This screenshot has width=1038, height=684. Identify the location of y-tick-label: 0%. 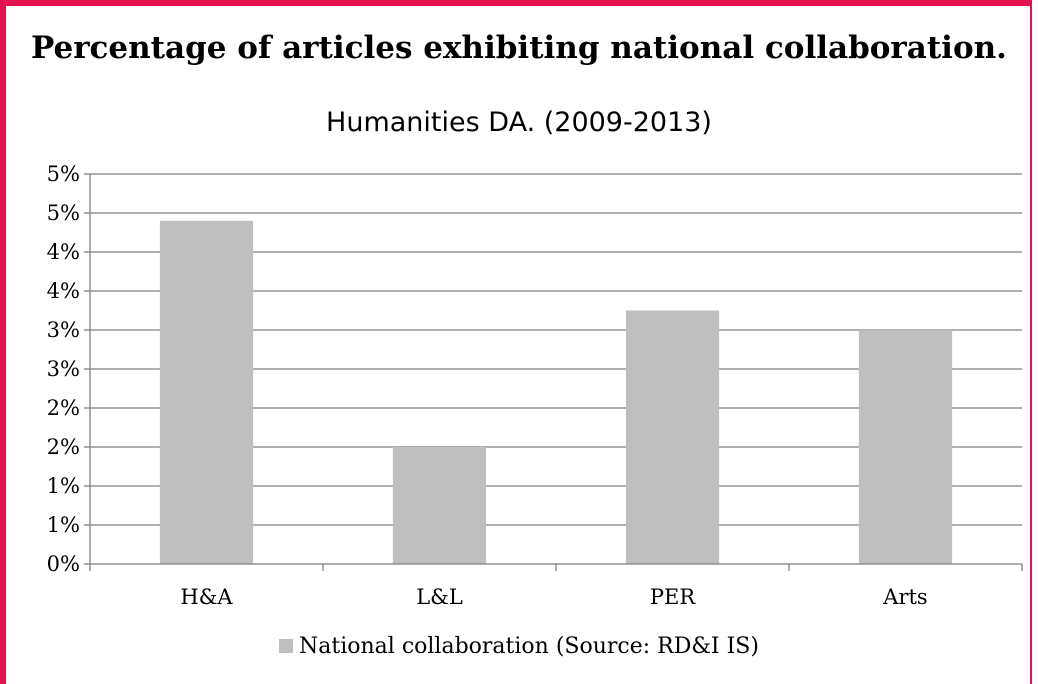
(63, 564).